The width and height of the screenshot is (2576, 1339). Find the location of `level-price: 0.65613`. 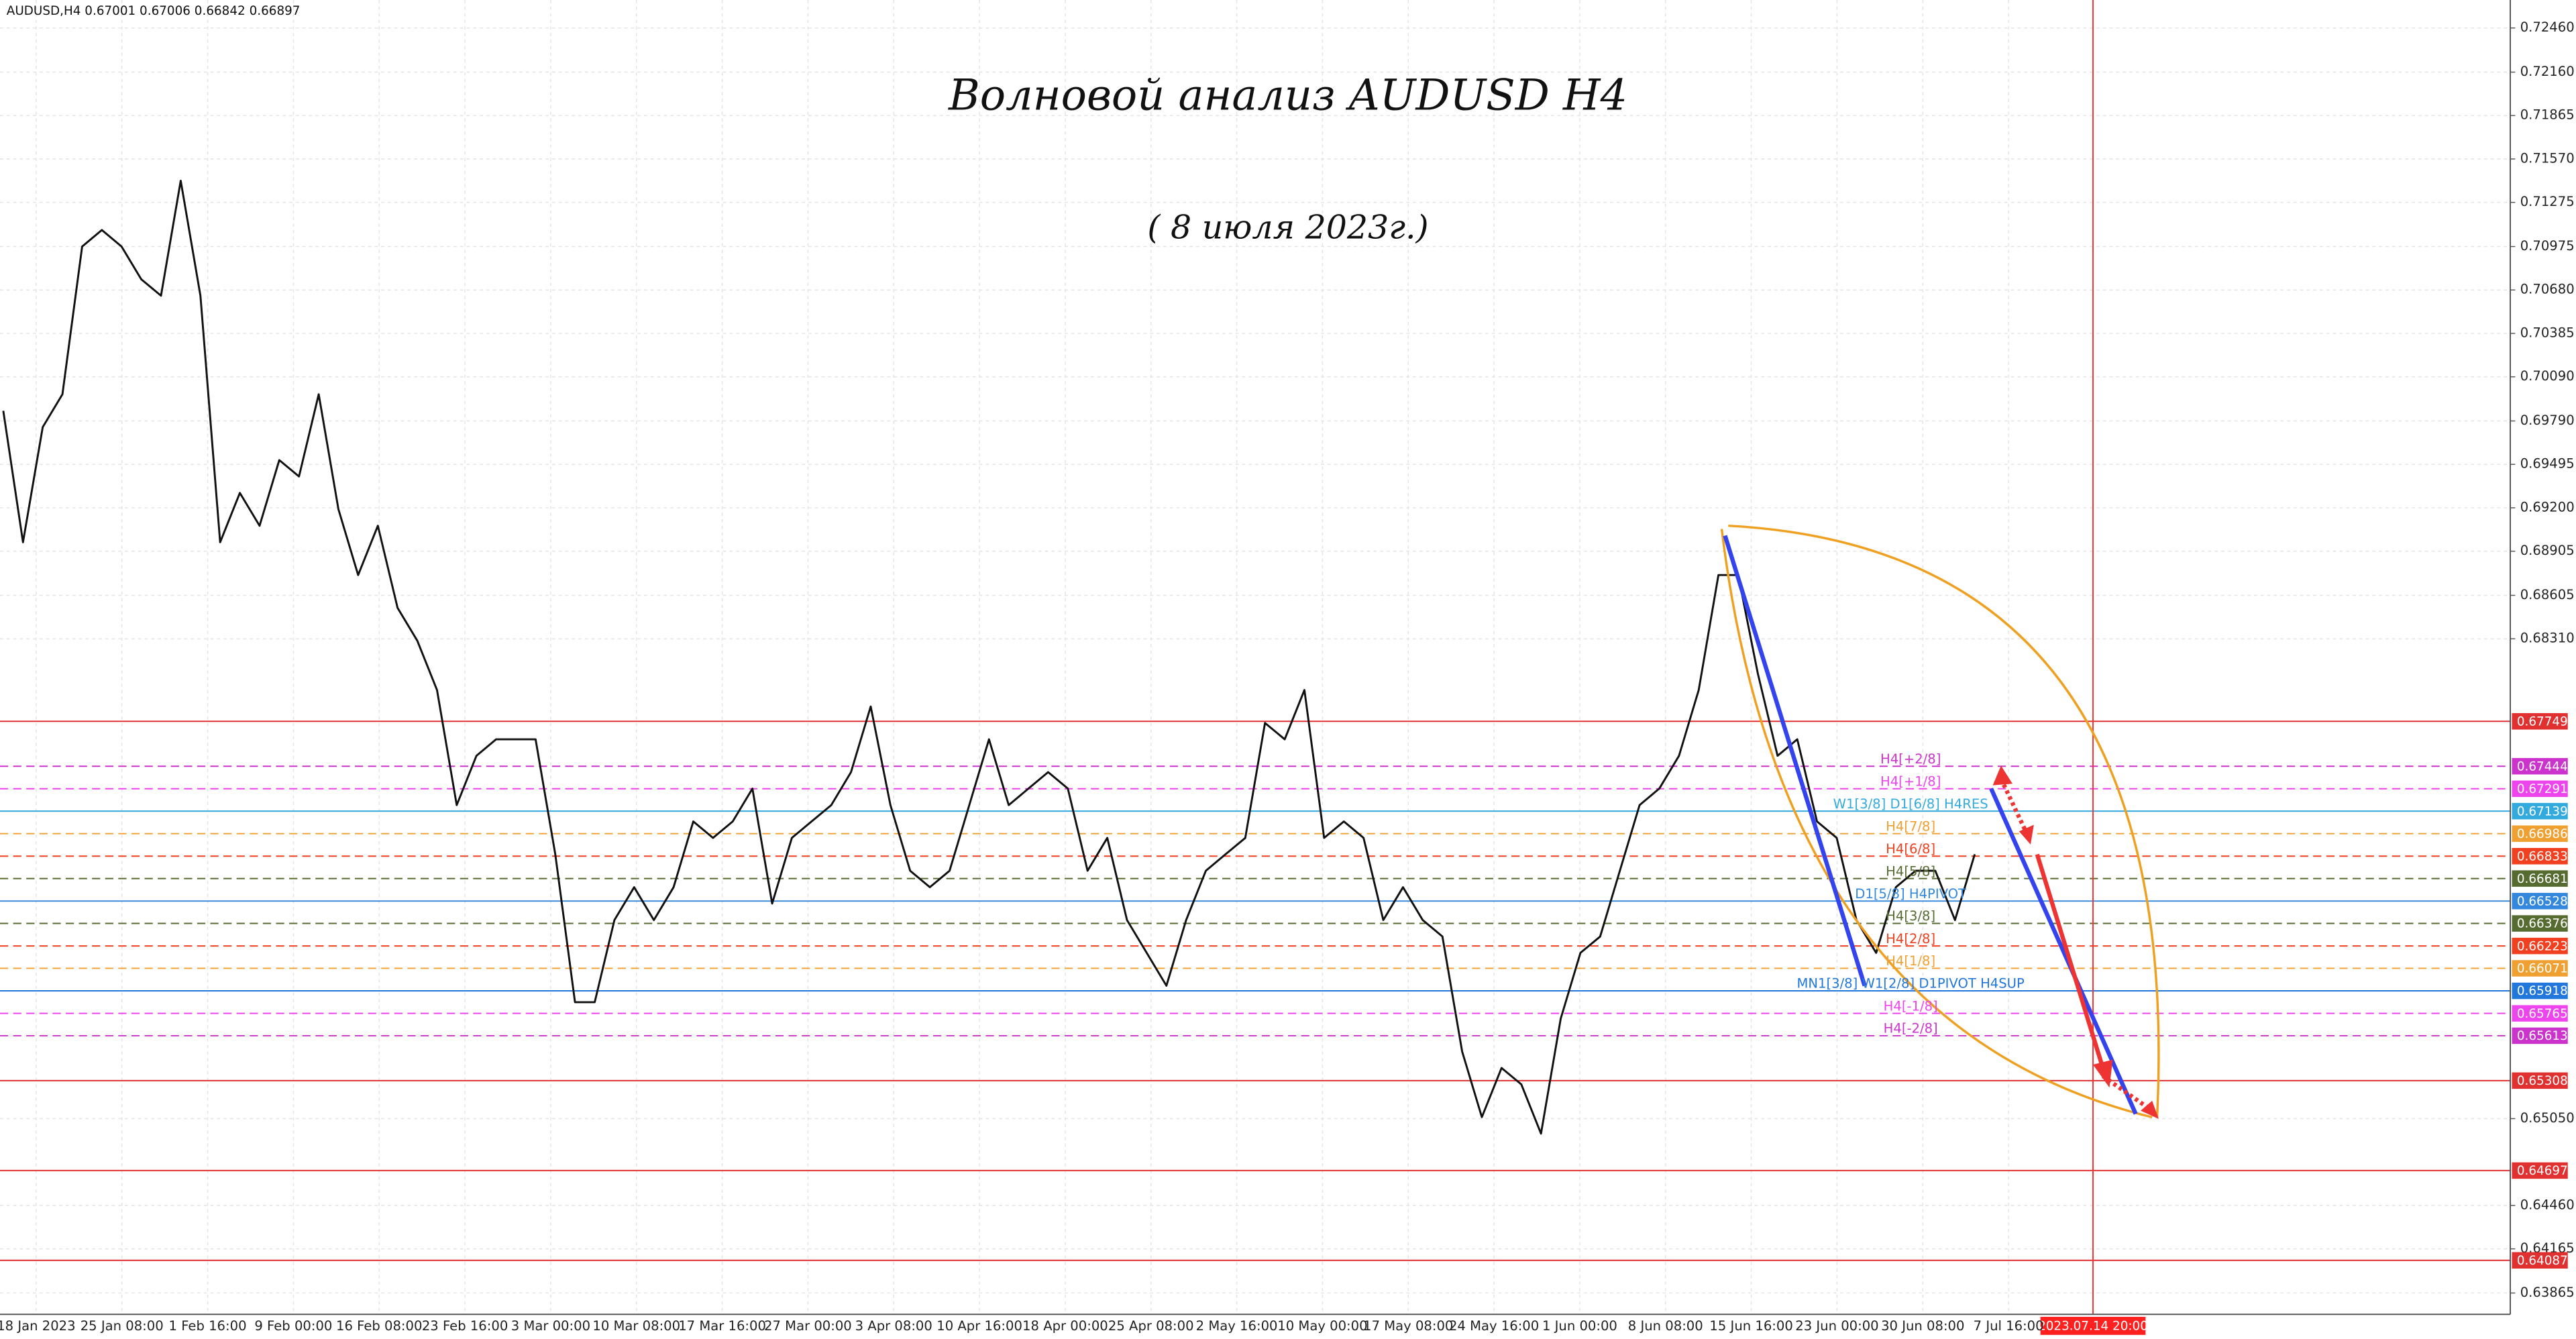

level-price: 0.65613 is located at coordinates (2542, 1036).